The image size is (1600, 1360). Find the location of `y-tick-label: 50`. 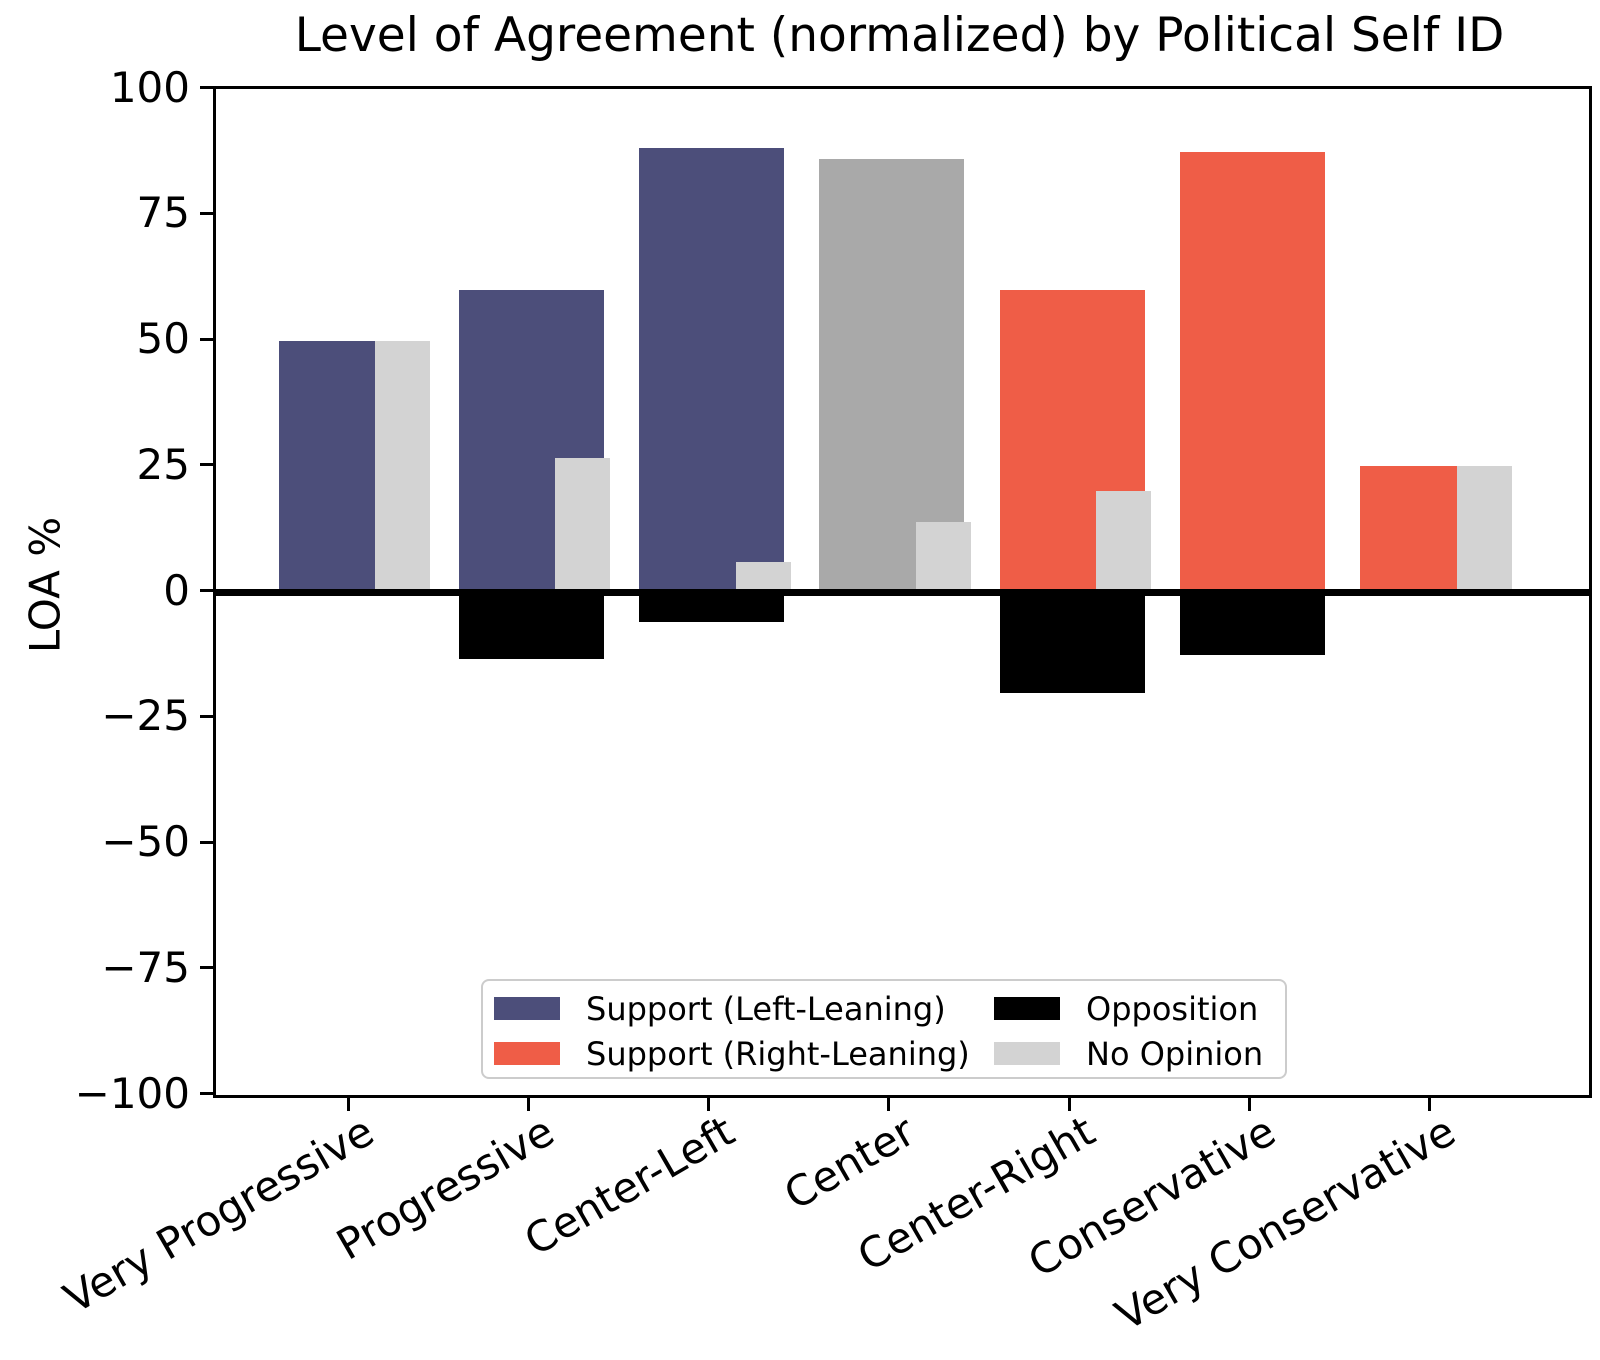

y-tick-label: 50 is located at coordinates (163, 338).